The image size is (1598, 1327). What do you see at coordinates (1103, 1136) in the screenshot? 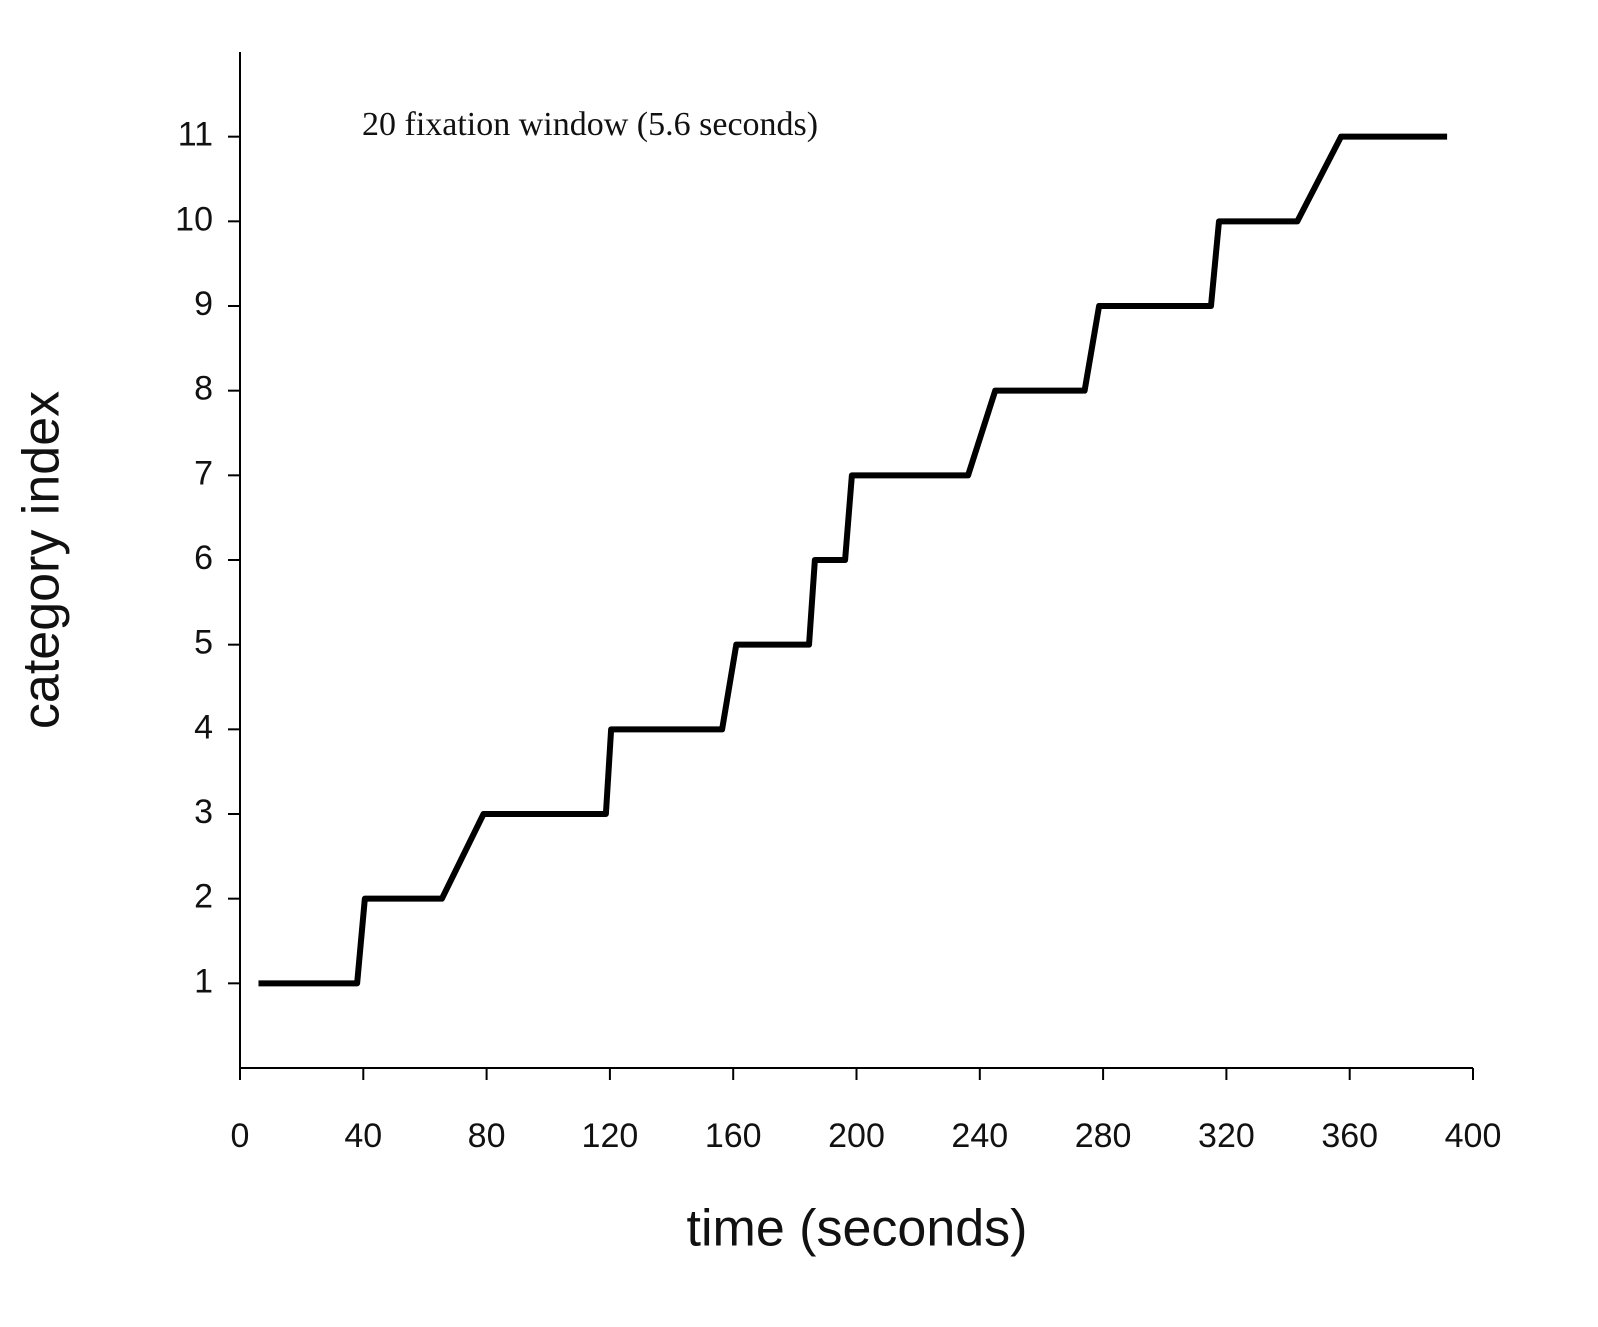
I see `x-tick-label: 280` at bounding box center [1103, 1136].